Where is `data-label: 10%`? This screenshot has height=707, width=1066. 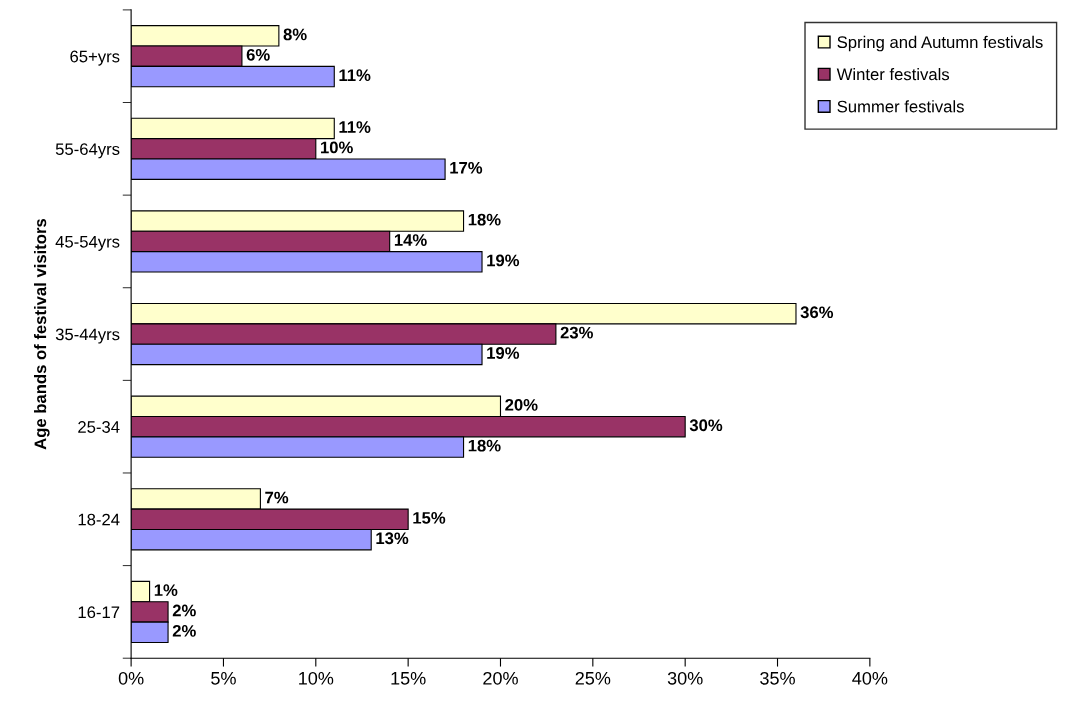 data-label: 10% is located at coordinates (337, 147).